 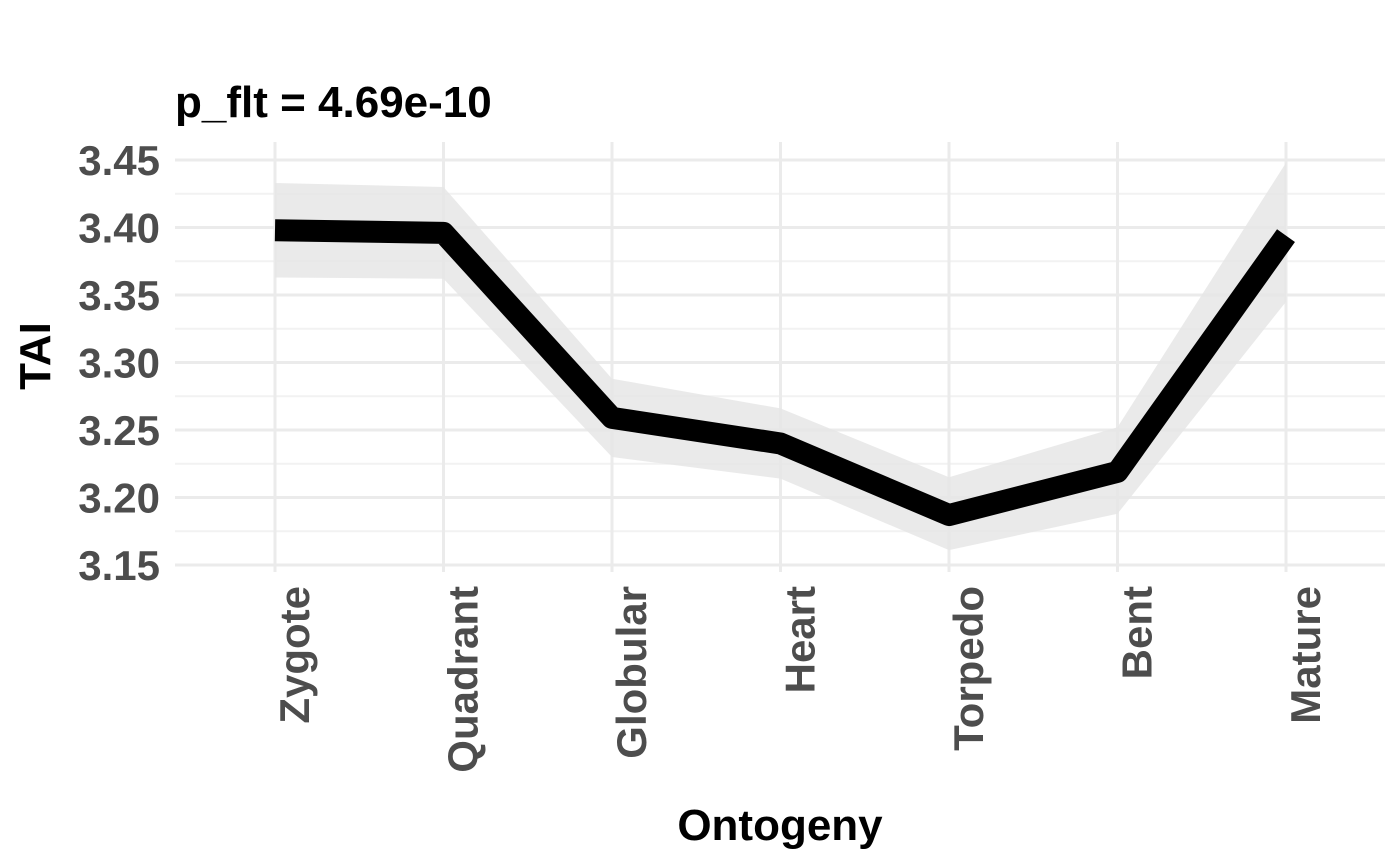 What do you see at coordinates (631, 672) in the screenshot?
I see `x-tick-label: Globular` at bounding box center [631, 672].